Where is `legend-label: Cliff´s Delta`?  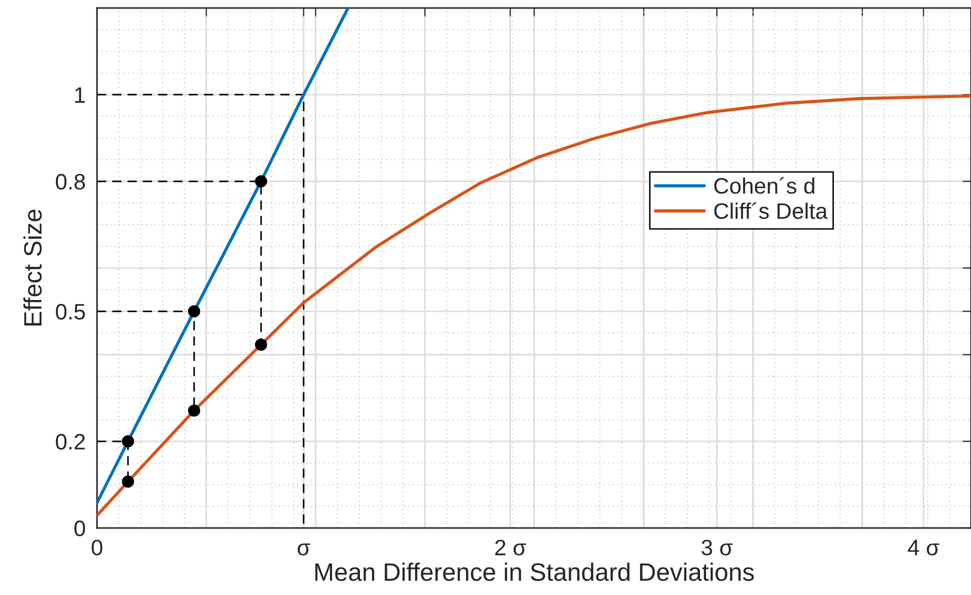
legend-label: Cliff´s Delta is located at coordinates (771, 210).